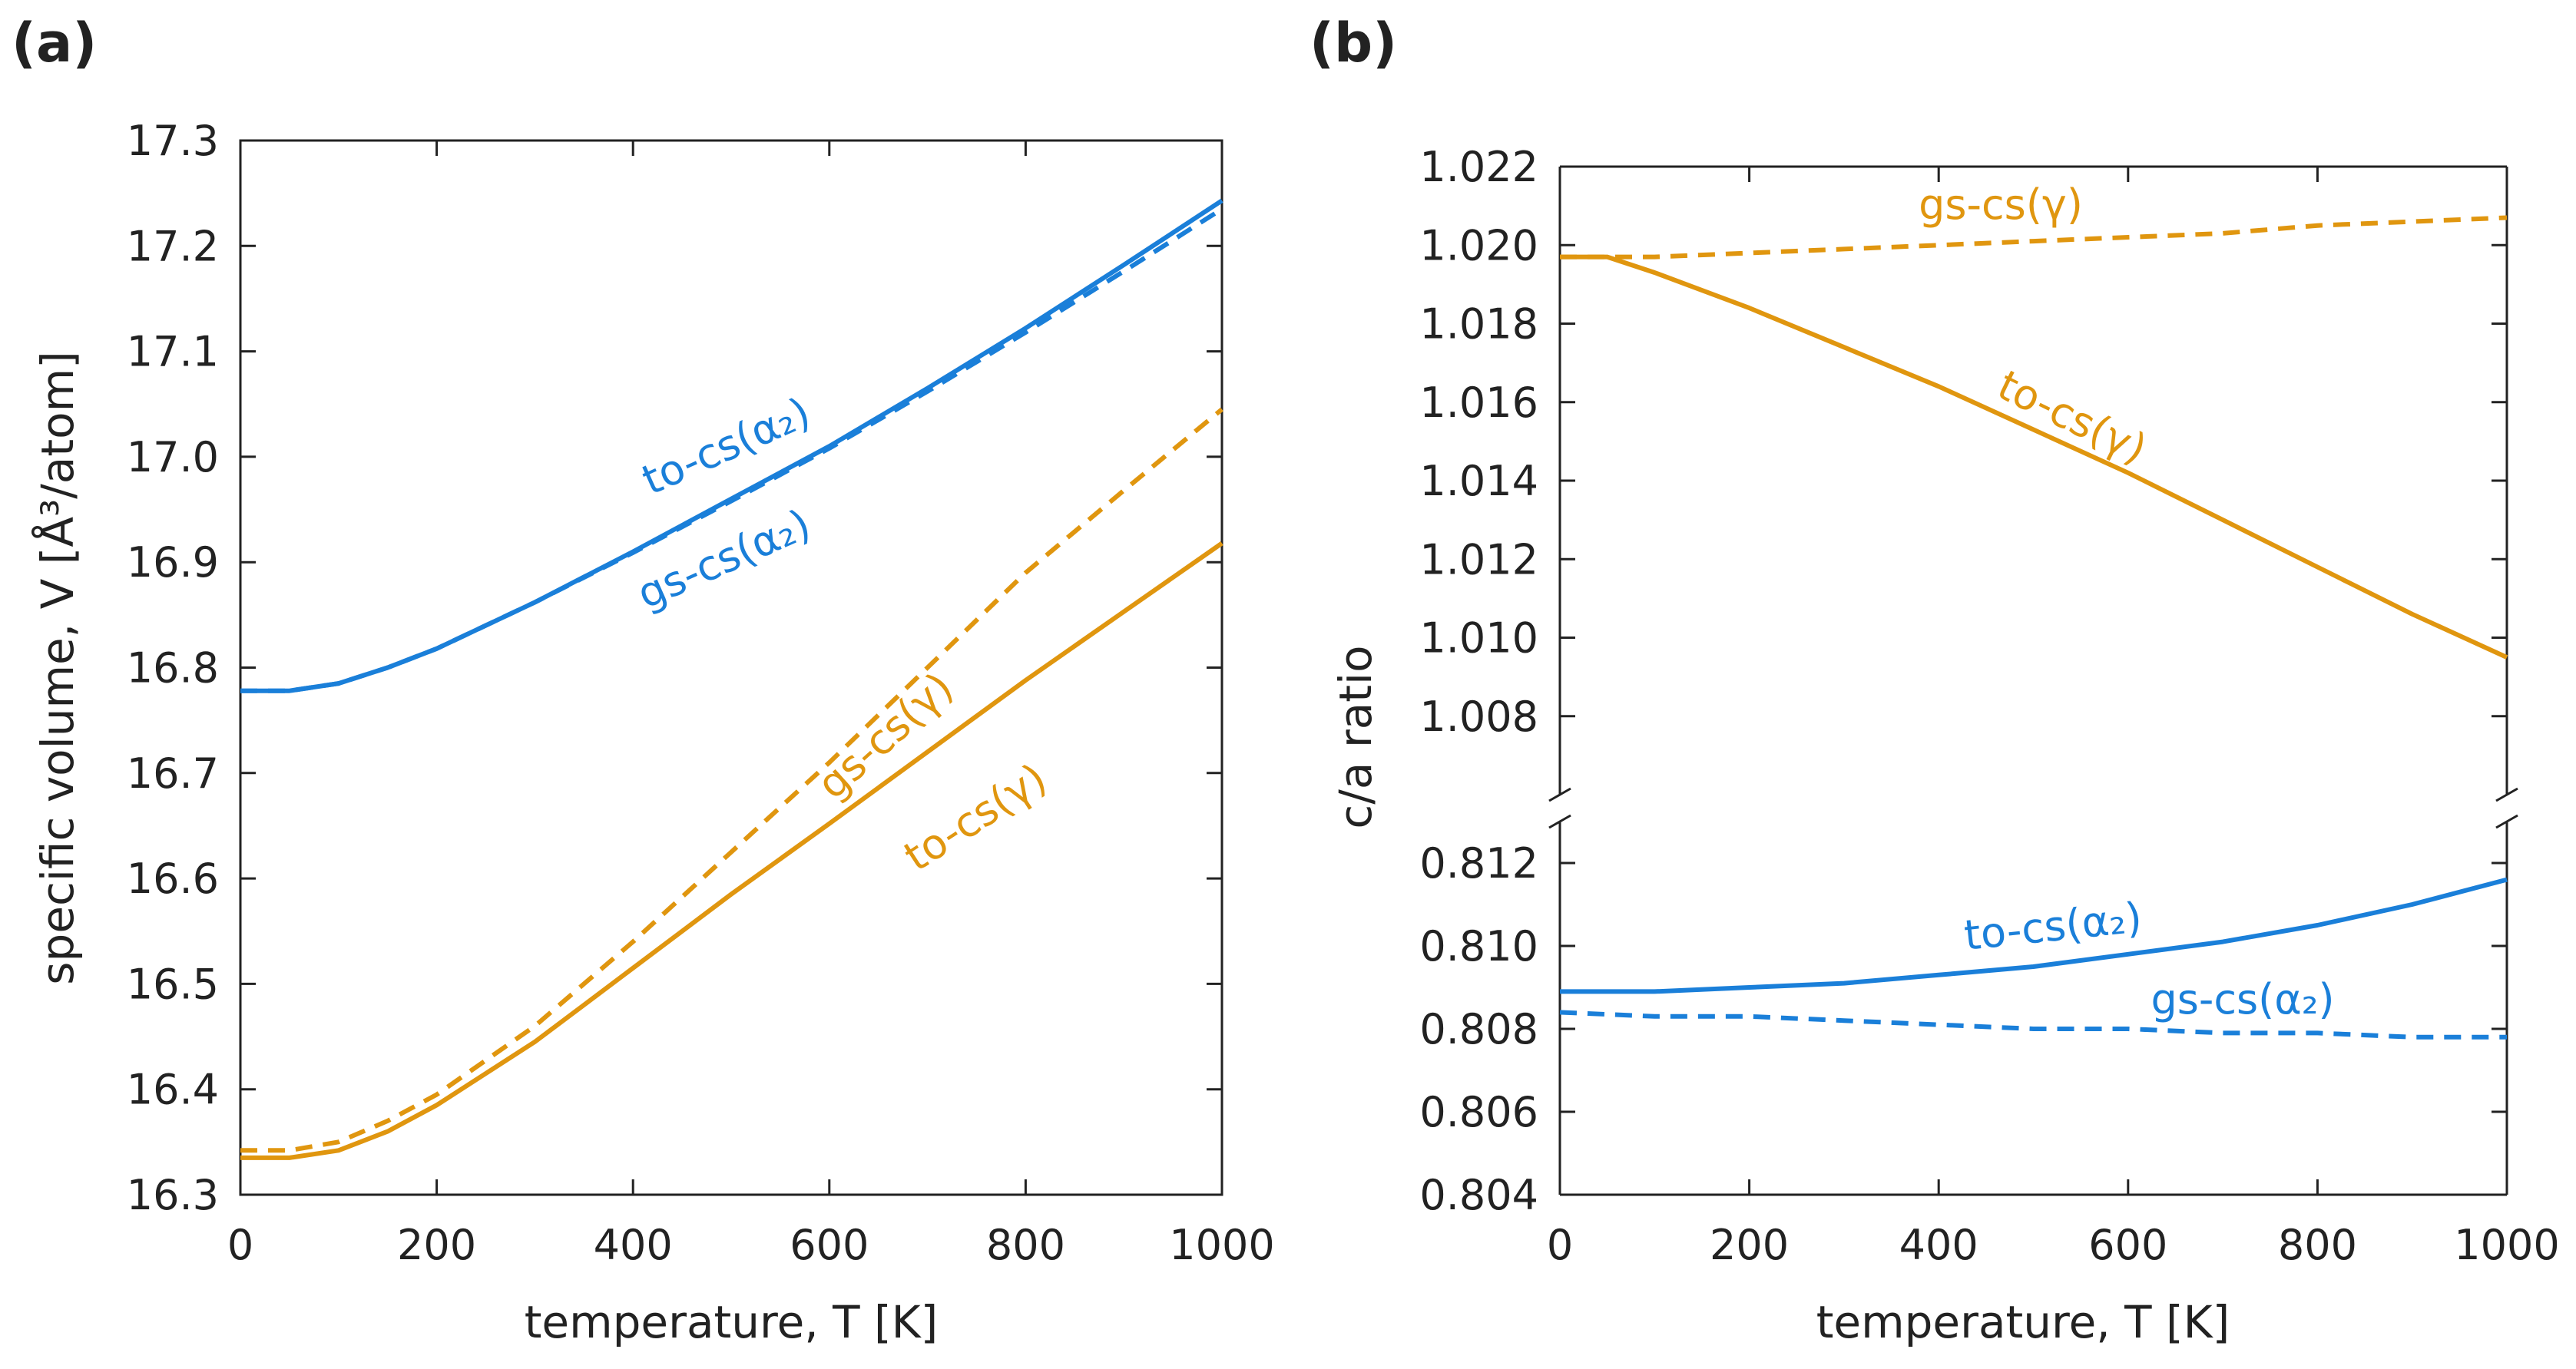 Image resolution: width=2576 pixels, height=1369 pixels. What do you see at coordinates (173, 457) in the screenshot?
I see `panel-a-y-tick-label: 17.0` at bounding box center [173, 457].